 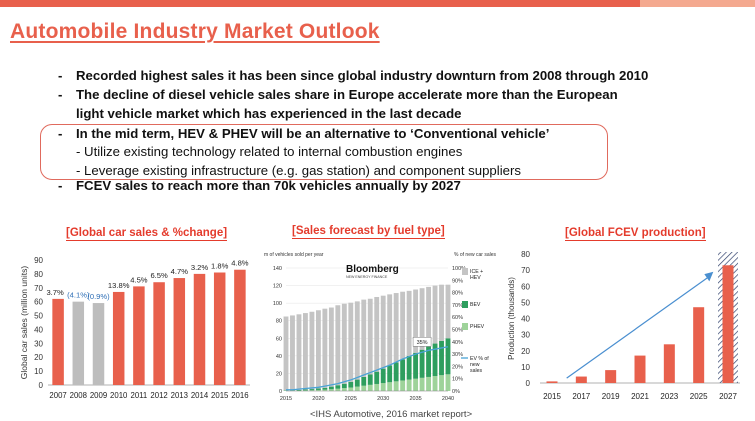 I want to click on y-tick-label: 20, so click(x=38, y=357).